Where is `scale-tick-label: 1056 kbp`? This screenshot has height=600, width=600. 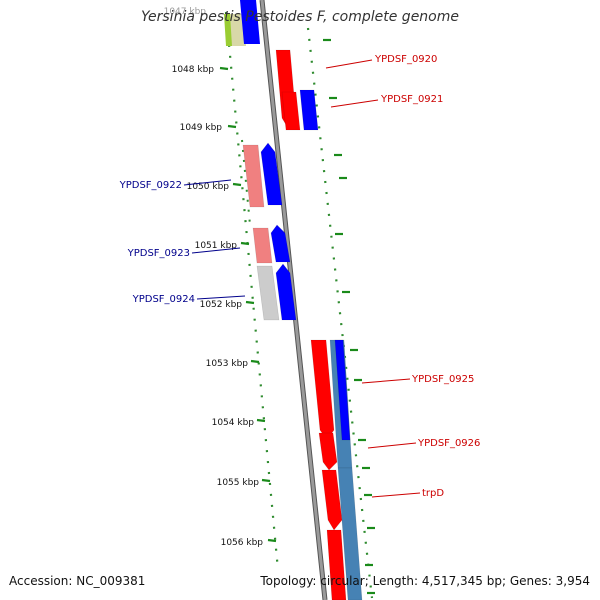 scale-tick-label: 1056 kbp is located at coordinates (242, 543).